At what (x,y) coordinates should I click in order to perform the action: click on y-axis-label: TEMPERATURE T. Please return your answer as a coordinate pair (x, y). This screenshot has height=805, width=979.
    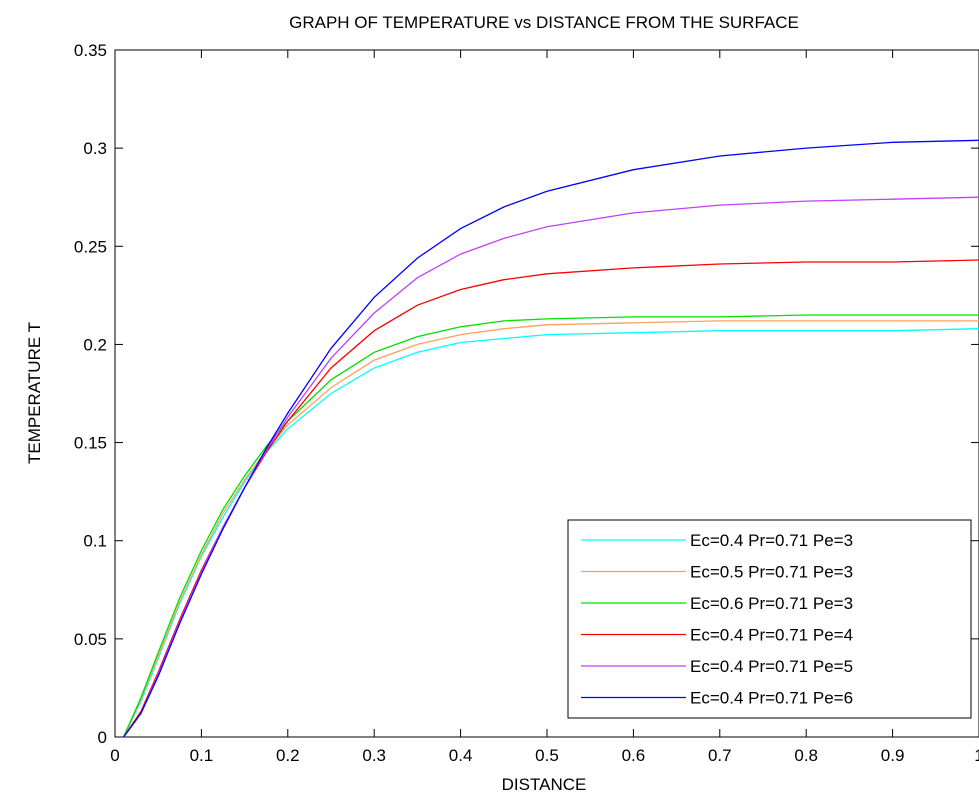
    Looking at the image, I should click on (34, 393).